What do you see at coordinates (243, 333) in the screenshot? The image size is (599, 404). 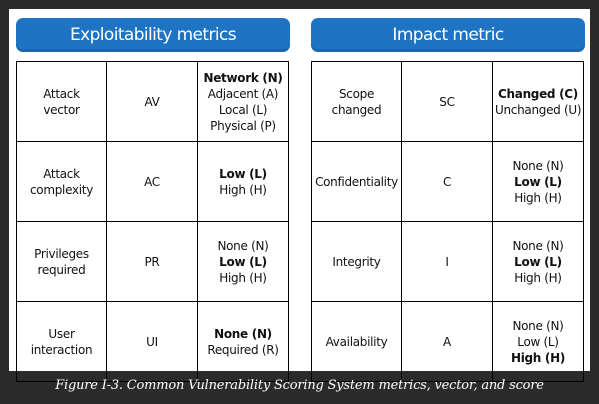 I see `selected-metric-value: None (N)` at bounding box center [243, 333].